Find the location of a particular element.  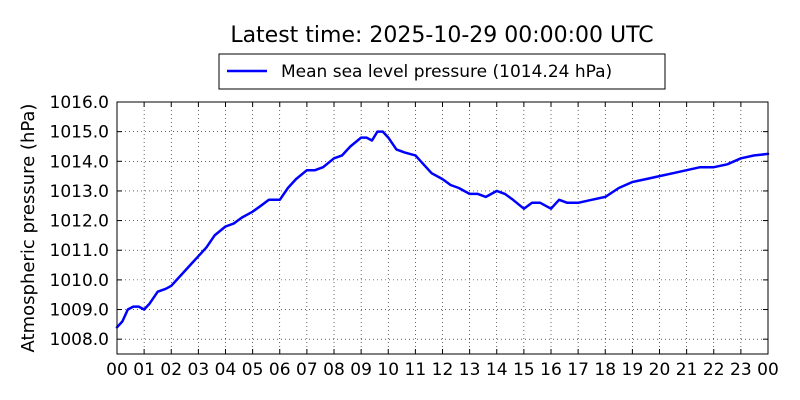

legend-box is located at coordinates (442, 71).